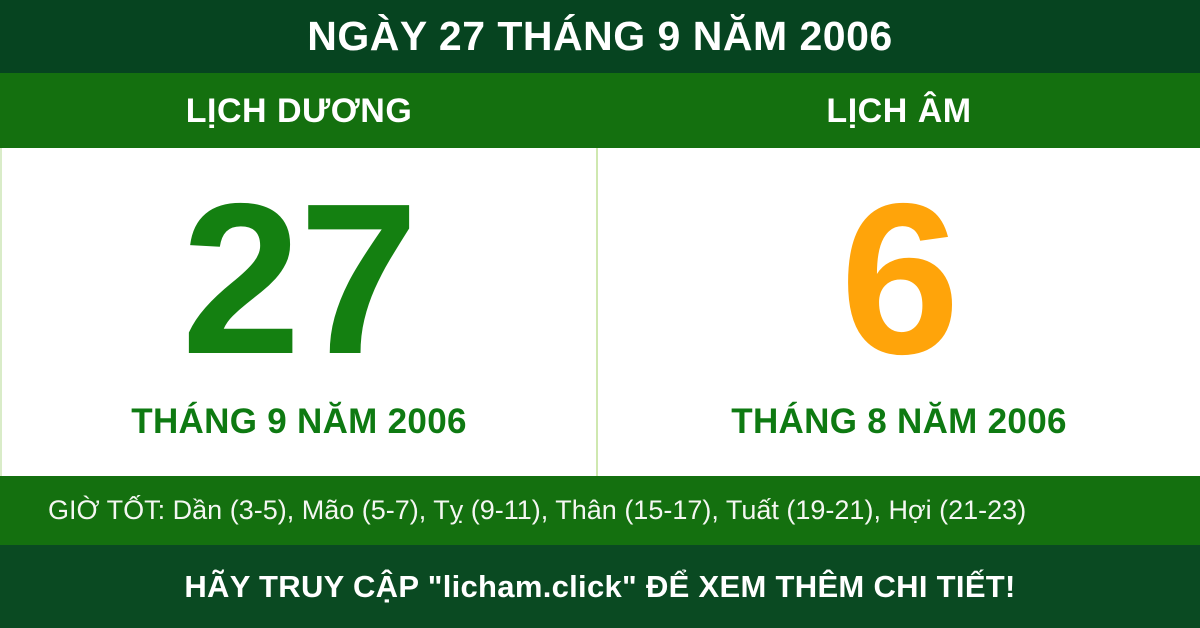 This screenshot has width=1200, height=628. I want to click on page-title: NGÀY 27 THÁNG 9 NĂM 2006, so click(600, 36).